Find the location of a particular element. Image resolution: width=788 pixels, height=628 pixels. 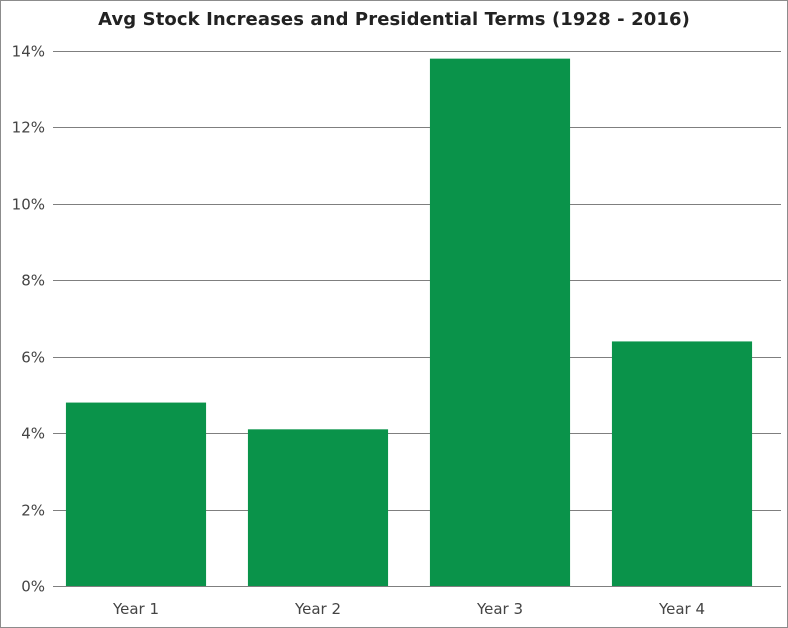

y-tick-label: 12% is located at coordinates (28, 128).